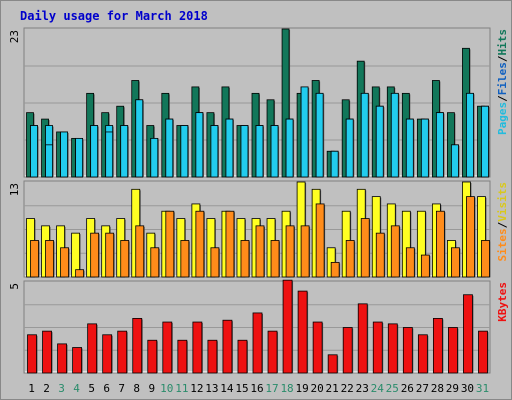 The height and width of the screenshot is (400, 512). What do you see at coordinates (181, 388) in the screenshot?
I see `x-tick-label-day-11: 11` at bounding box center [181, 388].